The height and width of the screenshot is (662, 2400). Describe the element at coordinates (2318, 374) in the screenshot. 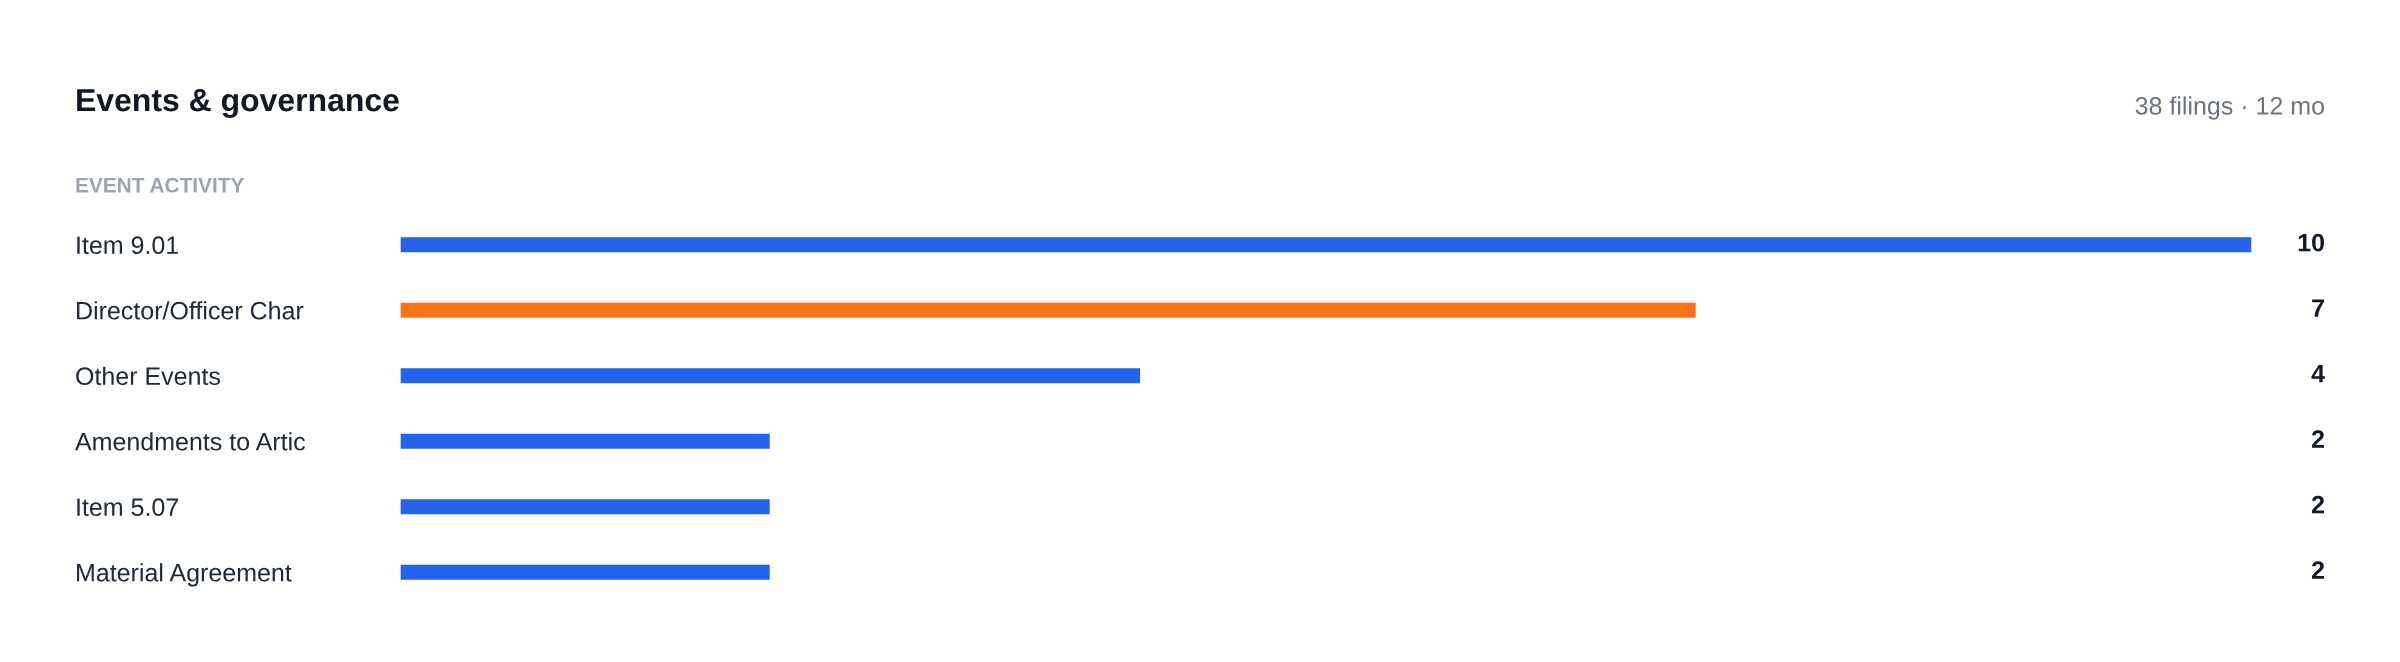

I see `data-label: 4` at that location.